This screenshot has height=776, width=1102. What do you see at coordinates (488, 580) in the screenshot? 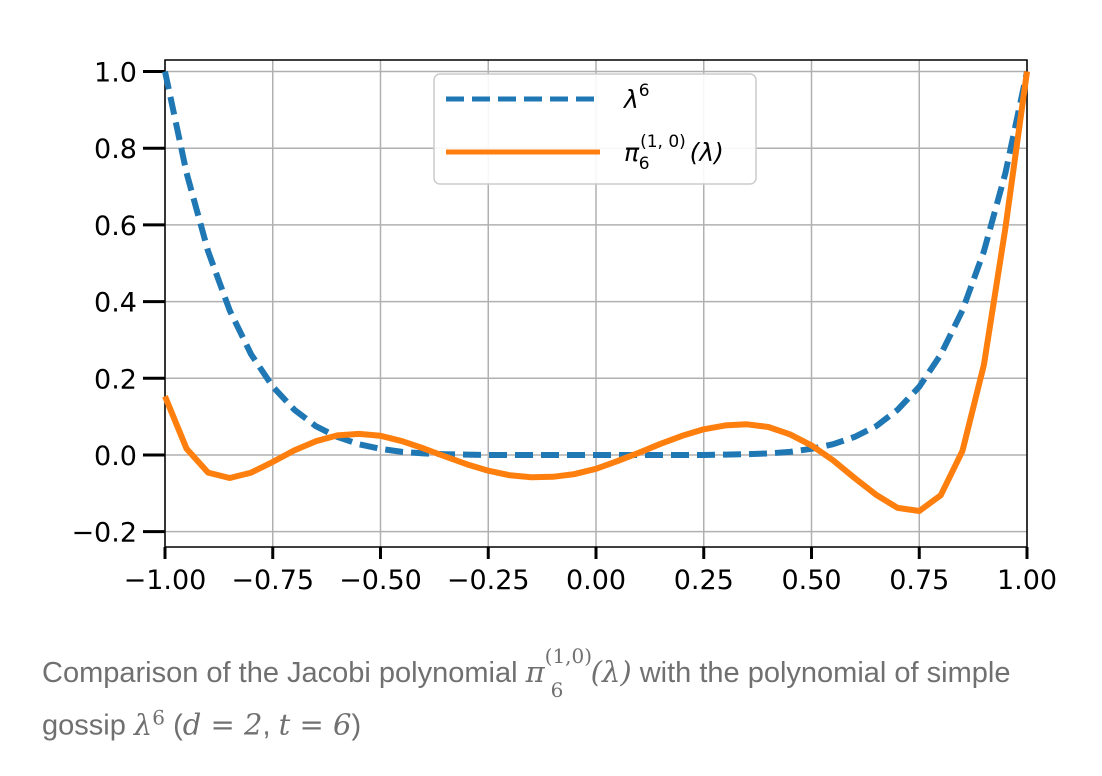
I see `x-tick-label: −0.25` at bounding box center [488, 580].